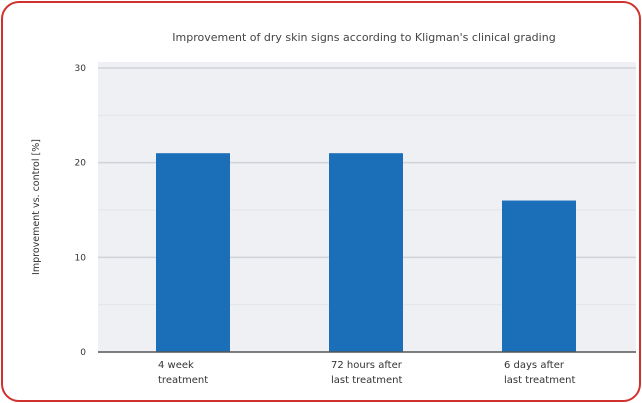 The height and width of the screenshot is (403, 642). Describe the element at coordinates (83, 353) in the screenshot. I see `y-tick-label: 0` at that location.